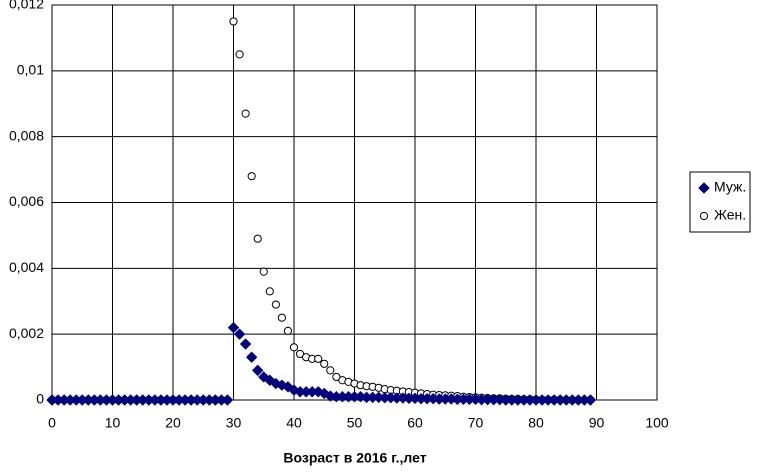 Image resolution: width=761 pixels, height=473 pixels. I want to click on y-tick-label: 0, so click(40, 399).